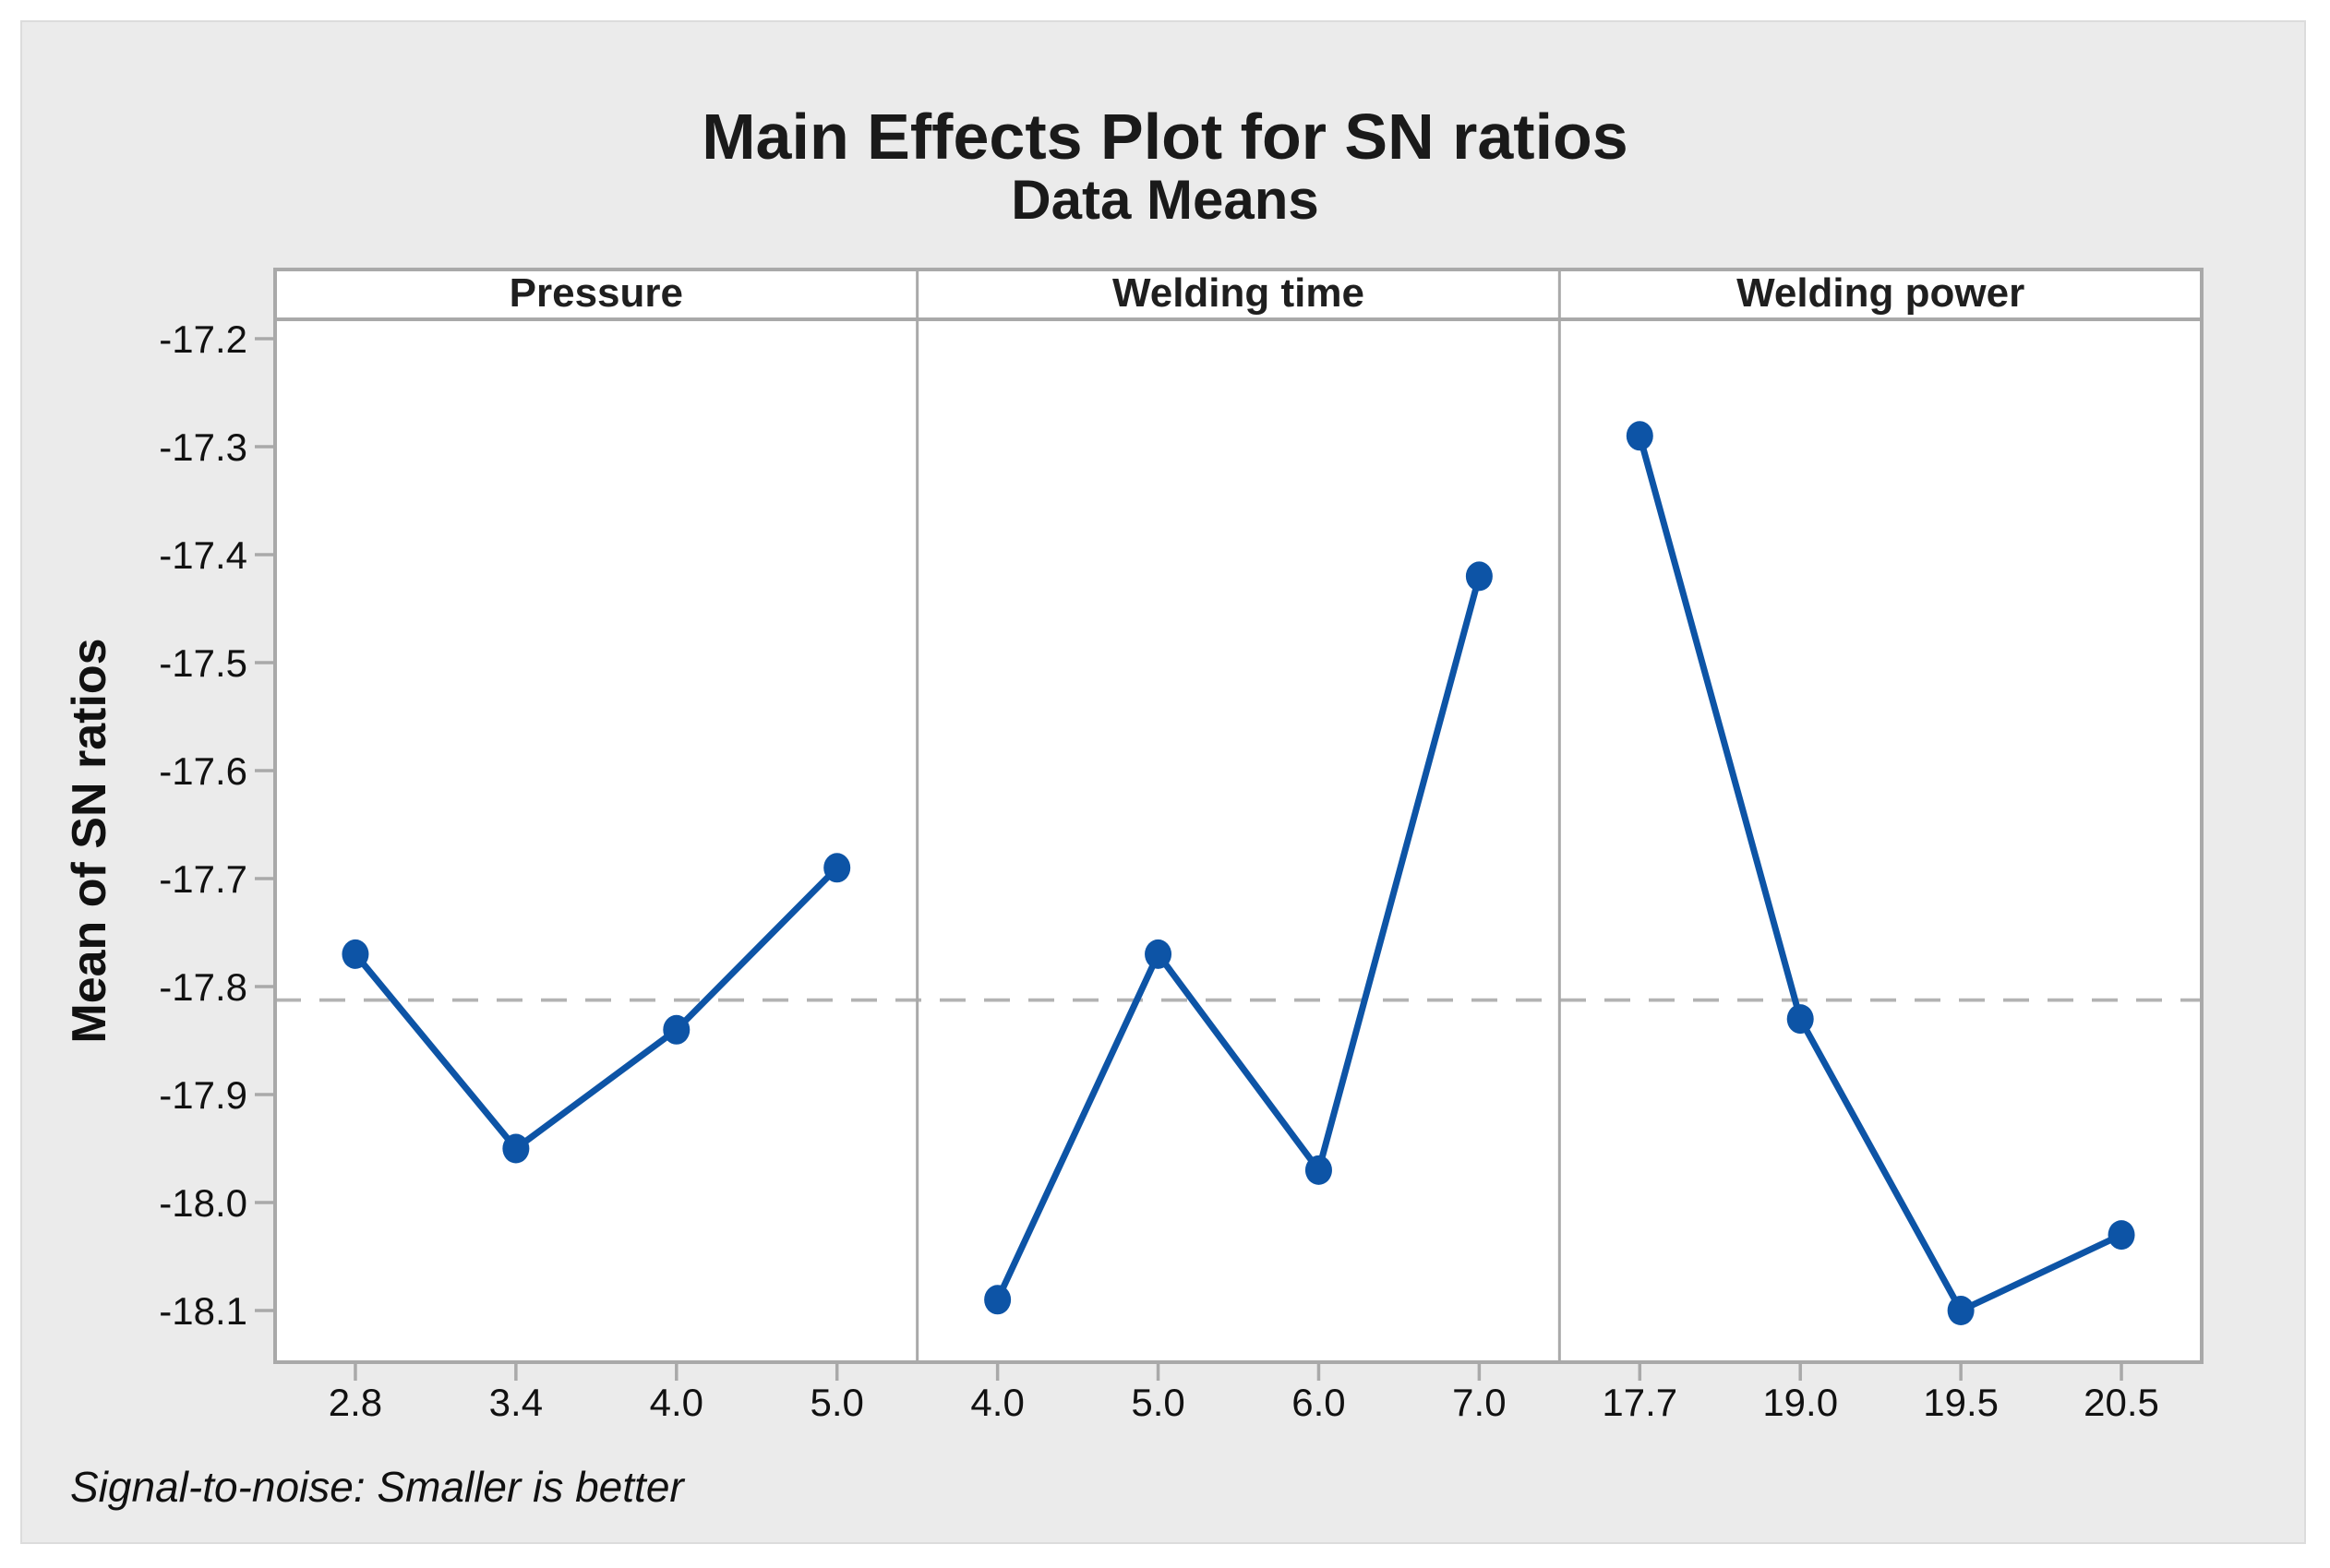 The width and height of the screenshot is (2330, 1568). What do you see at coordinates (1479, 1403) in the screenshot?
I see `x-tick-label: 7.0` at bounding box center [1479, 1403].